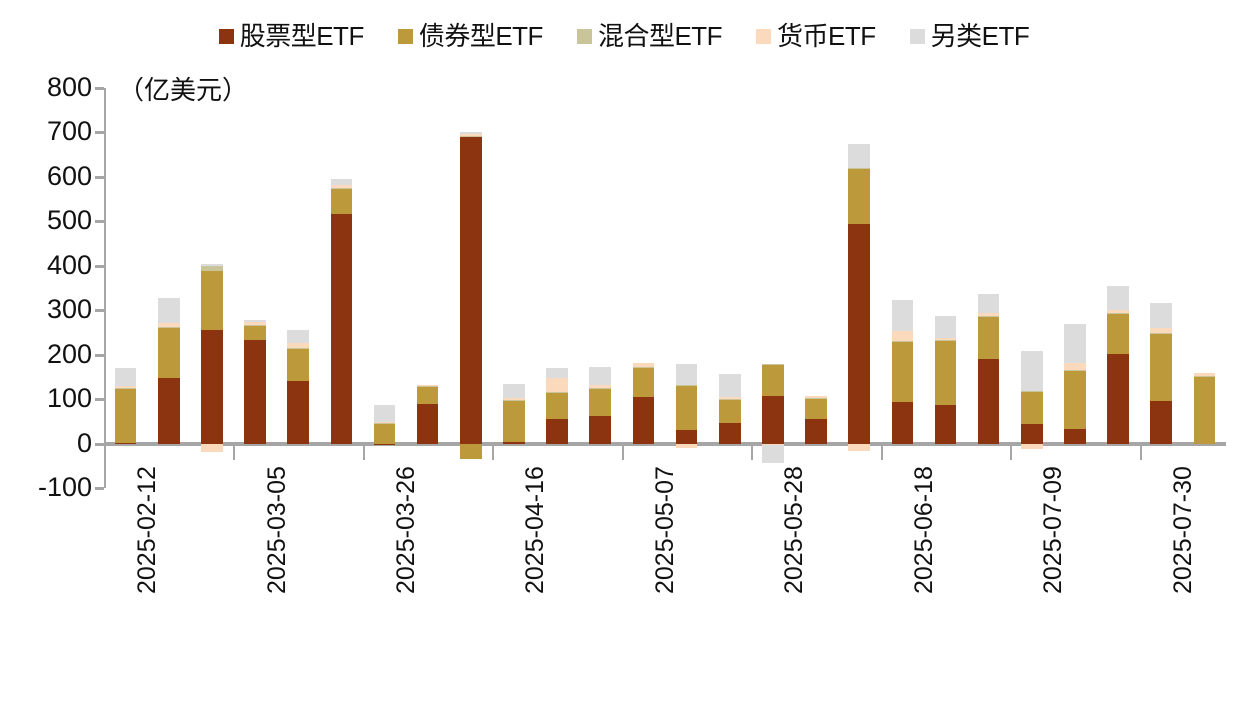 The width and height of the screenshot is (1248, 711). I want to click on legend-entry: 混合型ETF, so click(649, 36).